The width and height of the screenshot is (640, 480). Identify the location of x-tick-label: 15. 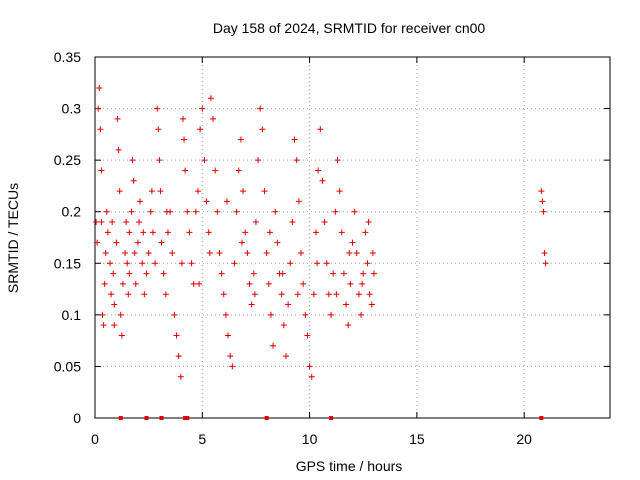
(417, 439).